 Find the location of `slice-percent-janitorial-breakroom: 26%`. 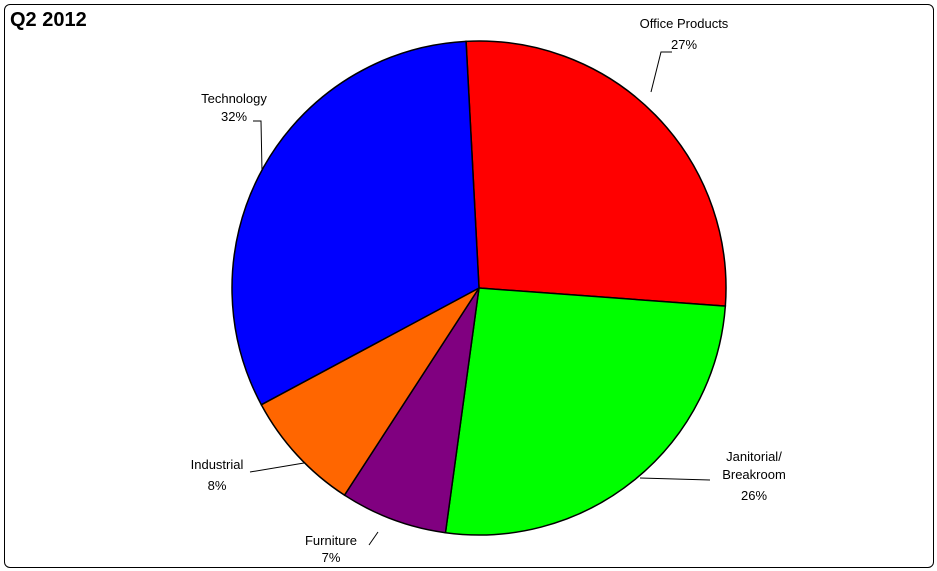

slice-percent-janitorial-breakroom: 26% is located at coordinates (754, 495).